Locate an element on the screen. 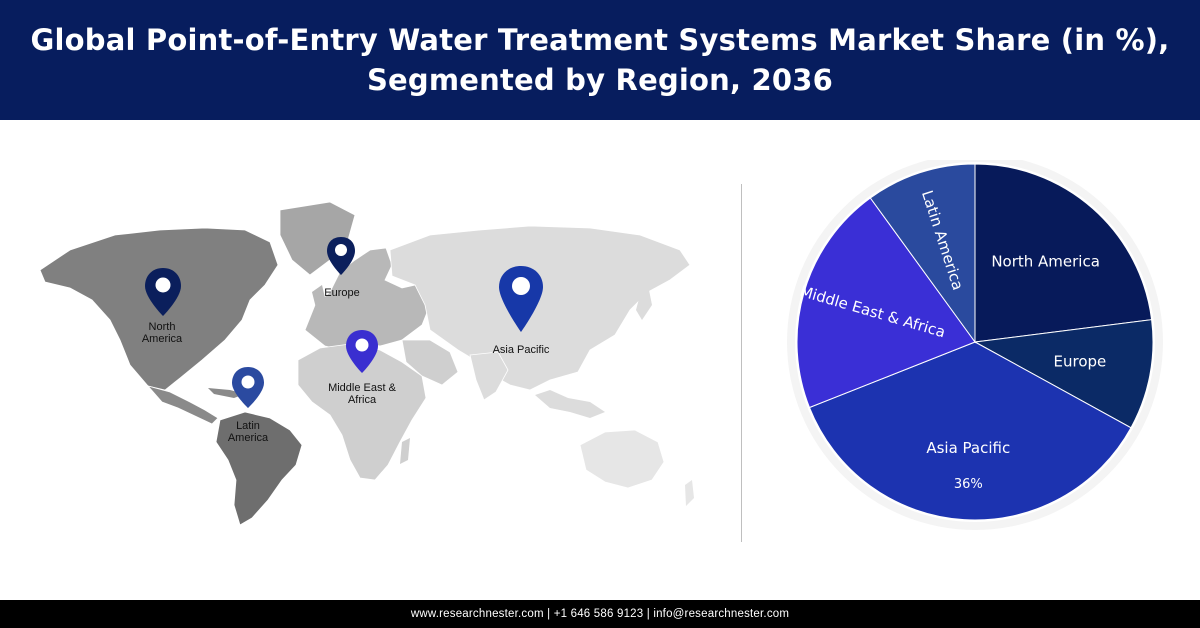  chart-title-line-2: Segmented by Region, 2036 is located at coordinates (600, 80).